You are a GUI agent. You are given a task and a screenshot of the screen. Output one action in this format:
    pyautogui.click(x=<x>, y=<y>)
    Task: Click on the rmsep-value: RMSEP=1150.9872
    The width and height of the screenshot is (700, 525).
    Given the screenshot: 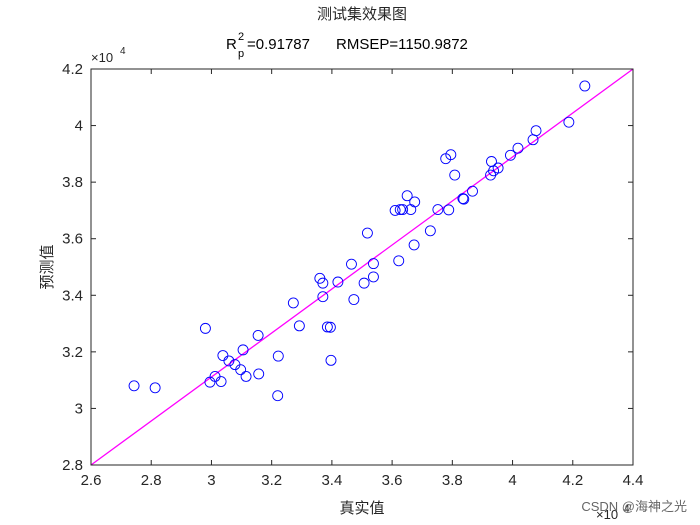 What is the action you would take?
    pyautogui.click(x=402, y=44)
    